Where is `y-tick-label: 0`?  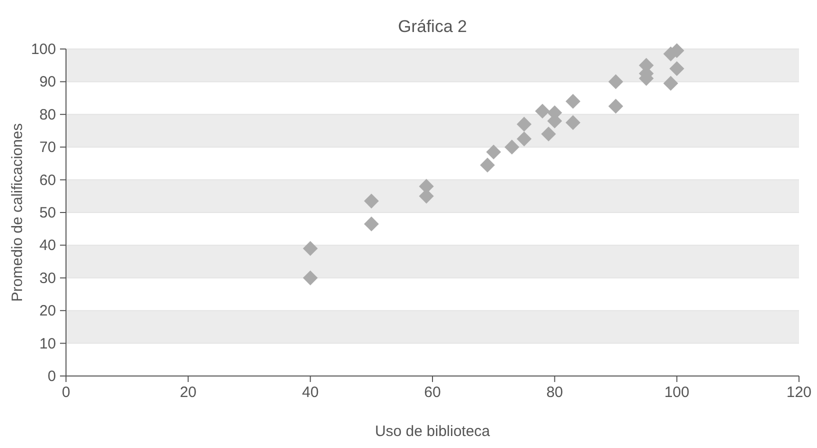 y-tick-label: 0 is located at coordinates (52, 376).